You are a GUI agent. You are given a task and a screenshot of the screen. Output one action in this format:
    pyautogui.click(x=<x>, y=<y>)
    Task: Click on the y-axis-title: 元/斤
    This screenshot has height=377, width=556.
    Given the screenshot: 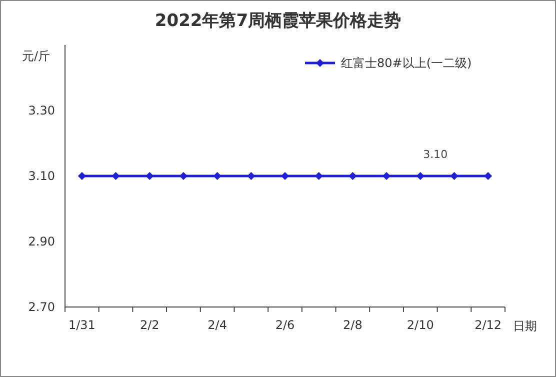 What is the action you would take?
    pyautogui.click(x=36, y=56)
    